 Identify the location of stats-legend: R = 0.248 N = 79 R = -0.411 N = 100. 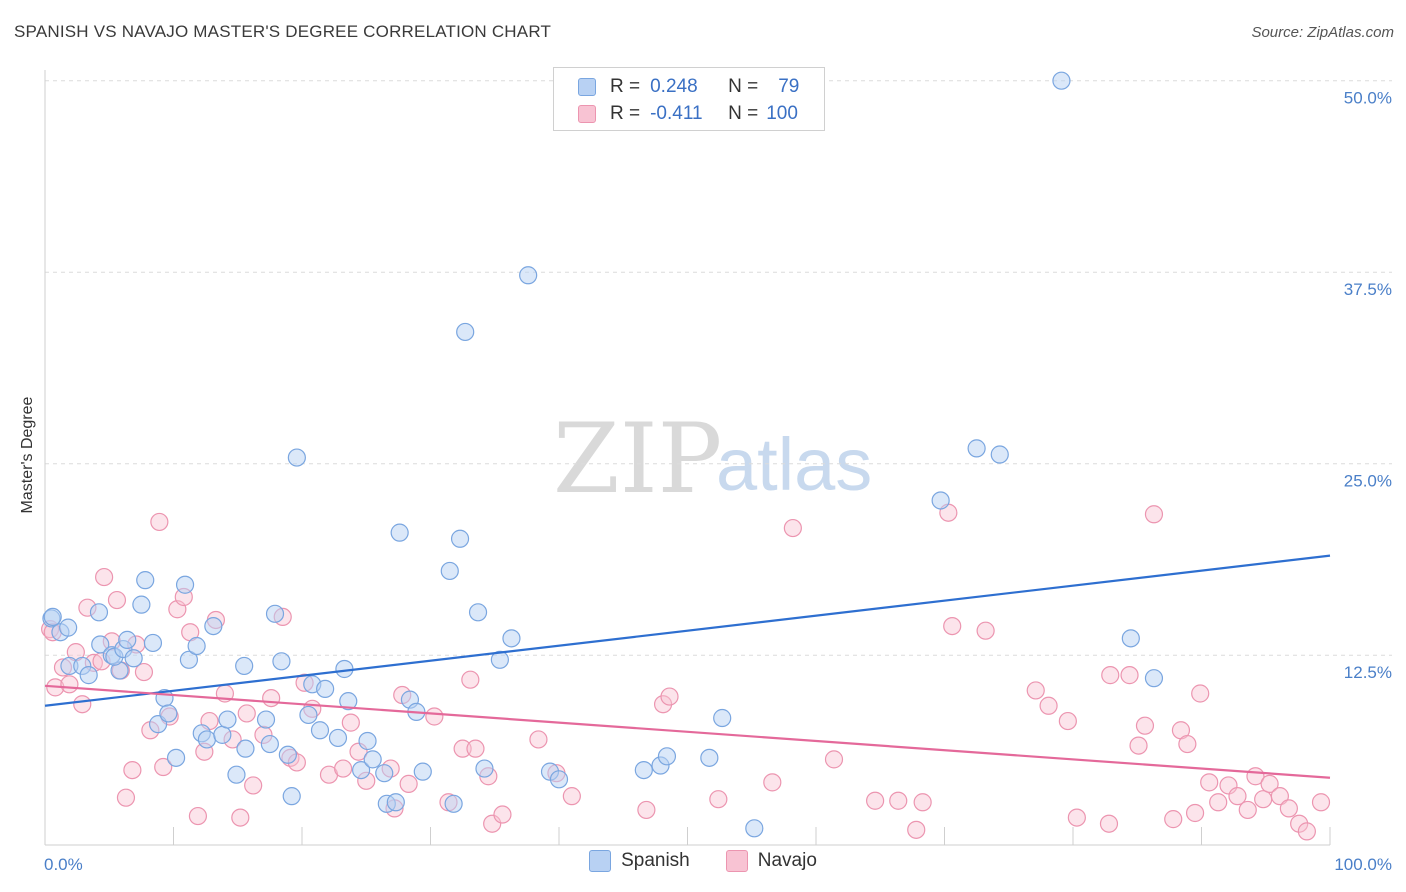
(689, 99).